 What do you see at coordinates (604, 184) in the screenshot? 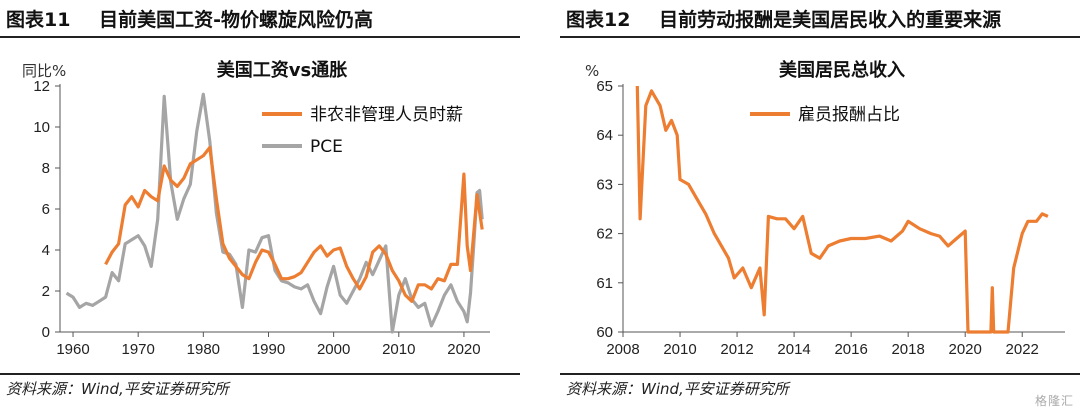
I see `y-tick-label: 63` at bounding box center [604, 184].